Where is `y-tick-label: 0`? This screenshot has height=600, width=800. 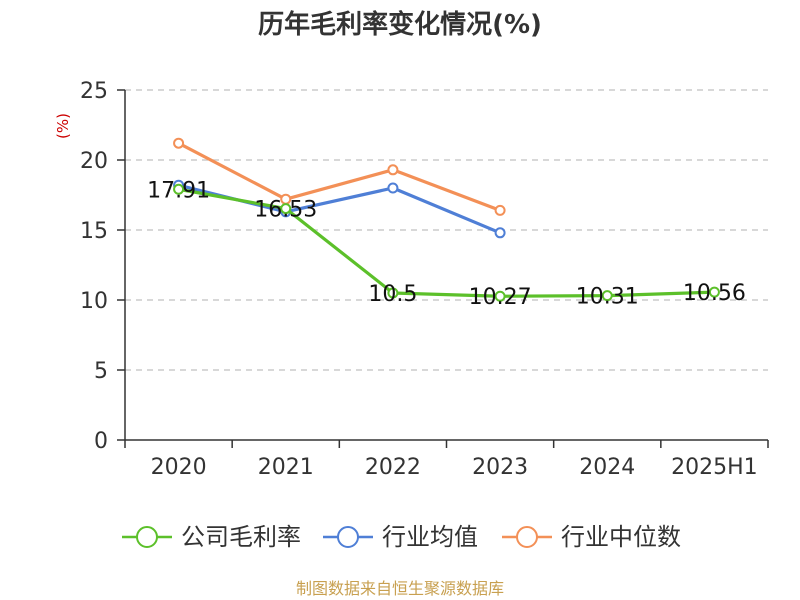
y-tick-label: 0 is located at coordinates (101, 441).